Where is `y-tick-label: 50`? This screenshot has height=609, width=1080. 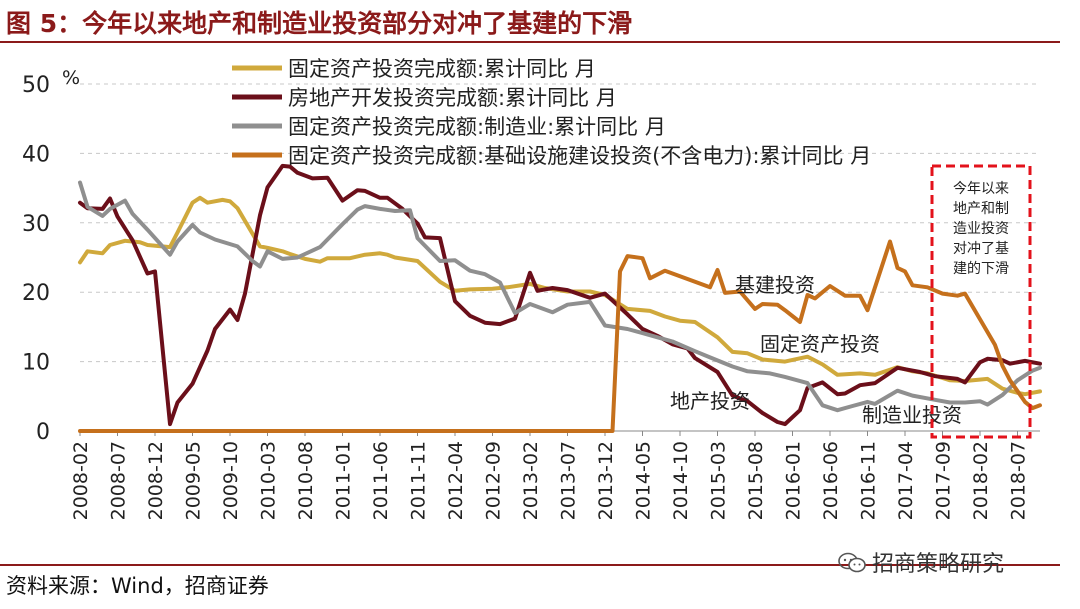 y-tick-label: 50 is located at coordinates (36, 85).